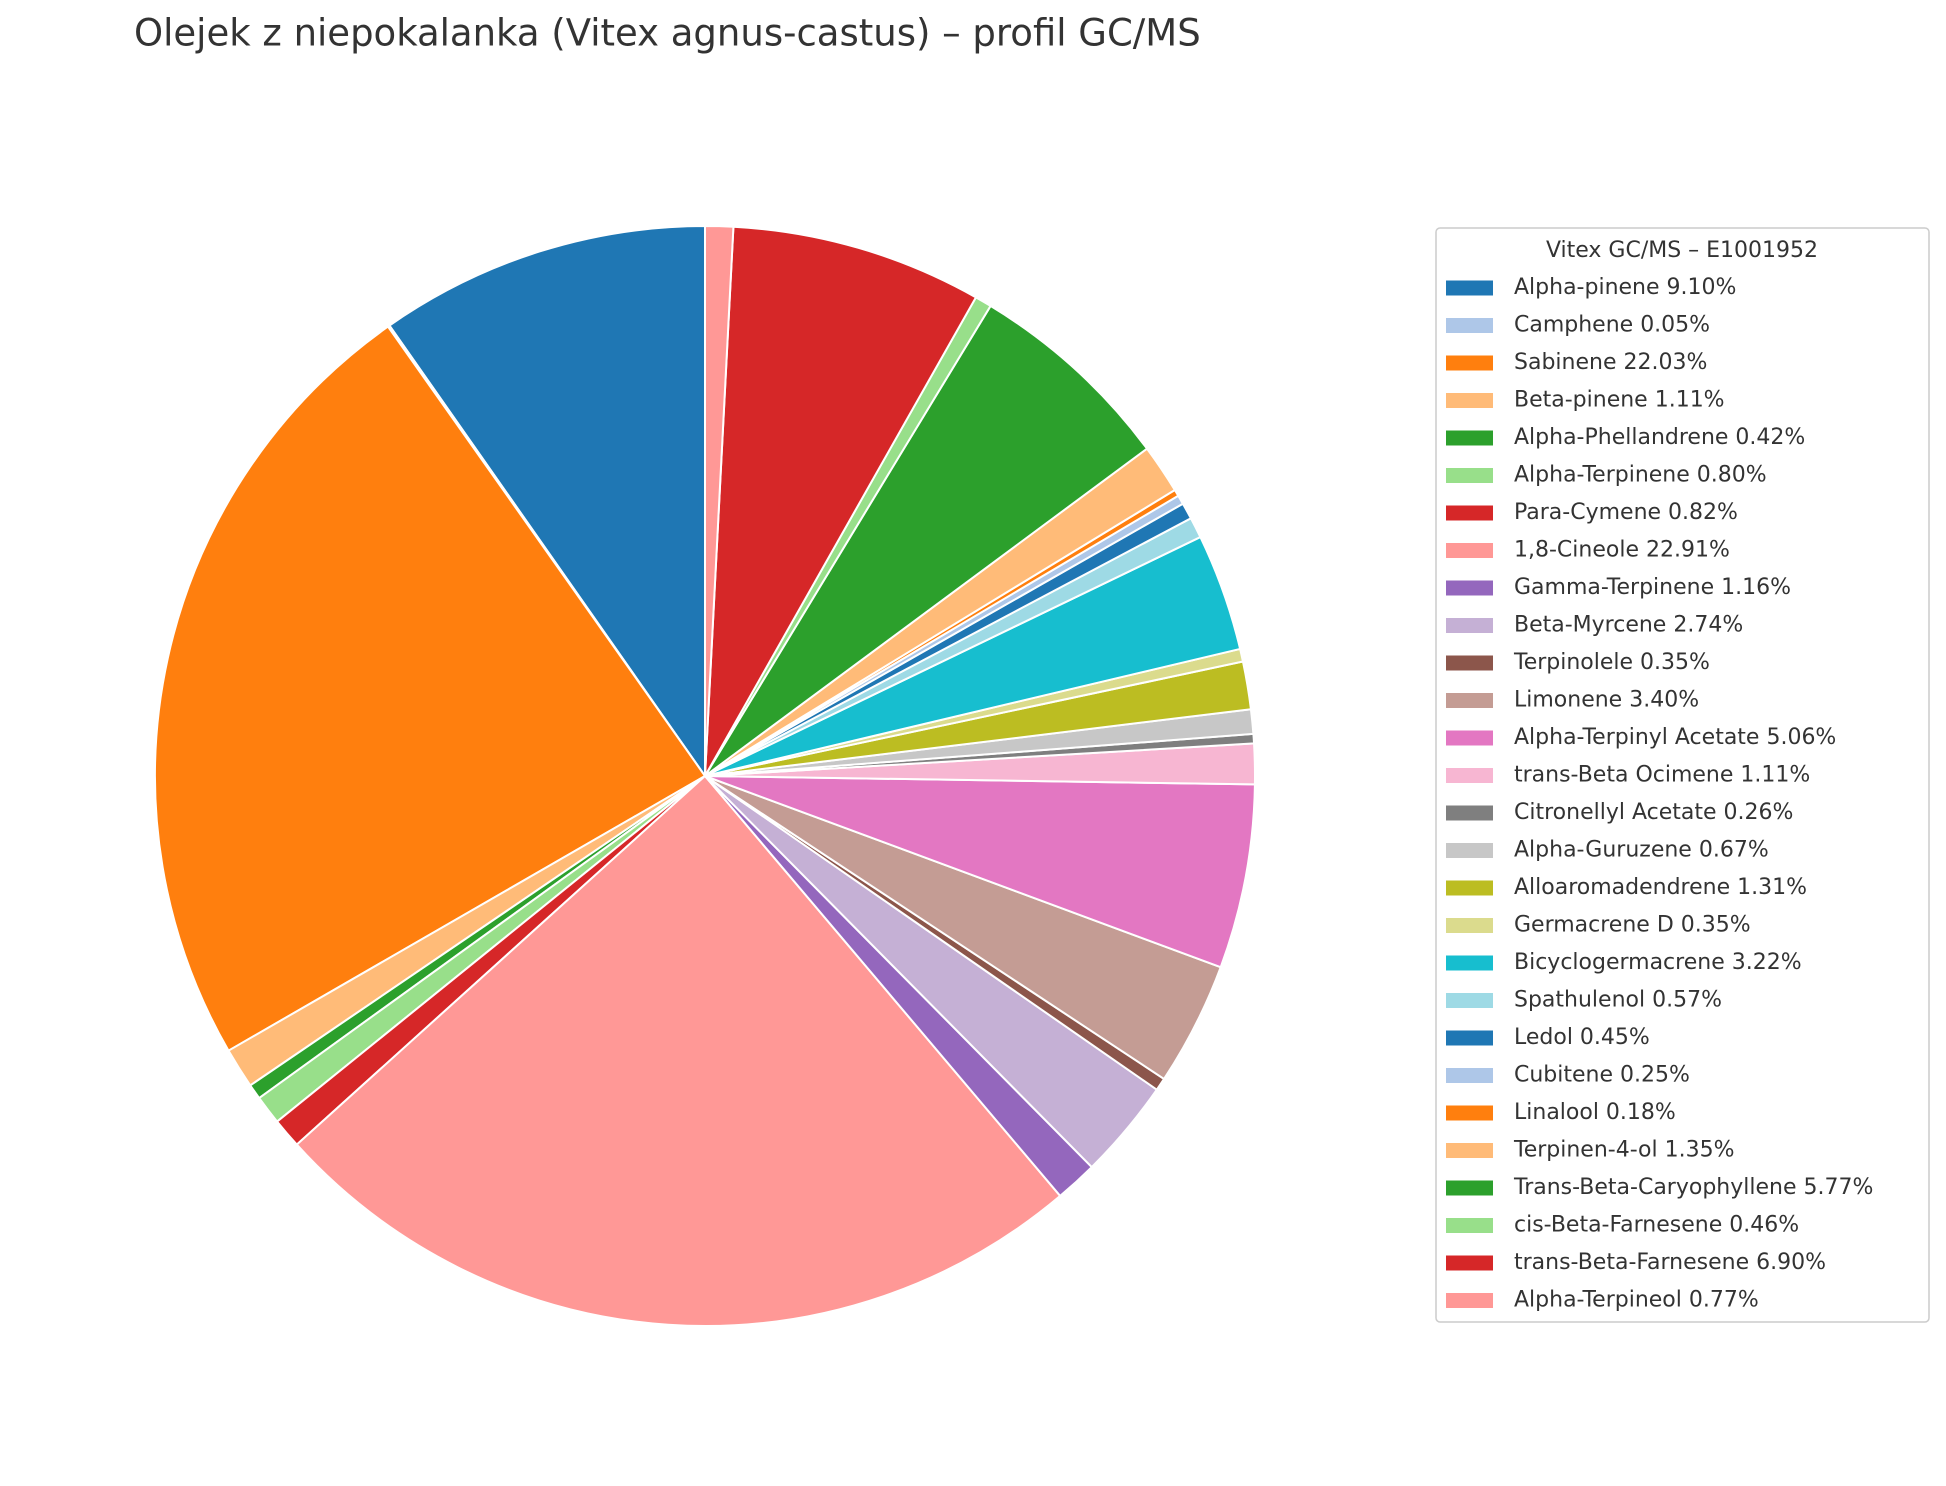 The image size is (1946, 1486). What do you see at coordinates (1610, 362) in the screenshot?
I see `legend-label: Sabinene 22.03%` at bounding box center [1610, 362].